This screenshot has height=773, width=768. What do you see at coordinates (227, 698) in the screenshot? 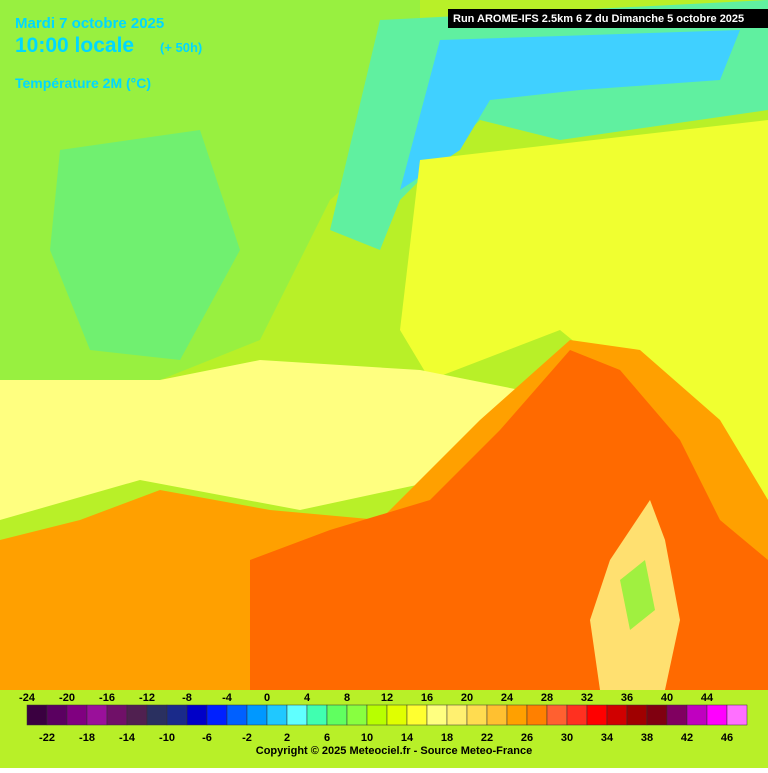
I see `legend-label: -4` at bounding box center [227, 698].